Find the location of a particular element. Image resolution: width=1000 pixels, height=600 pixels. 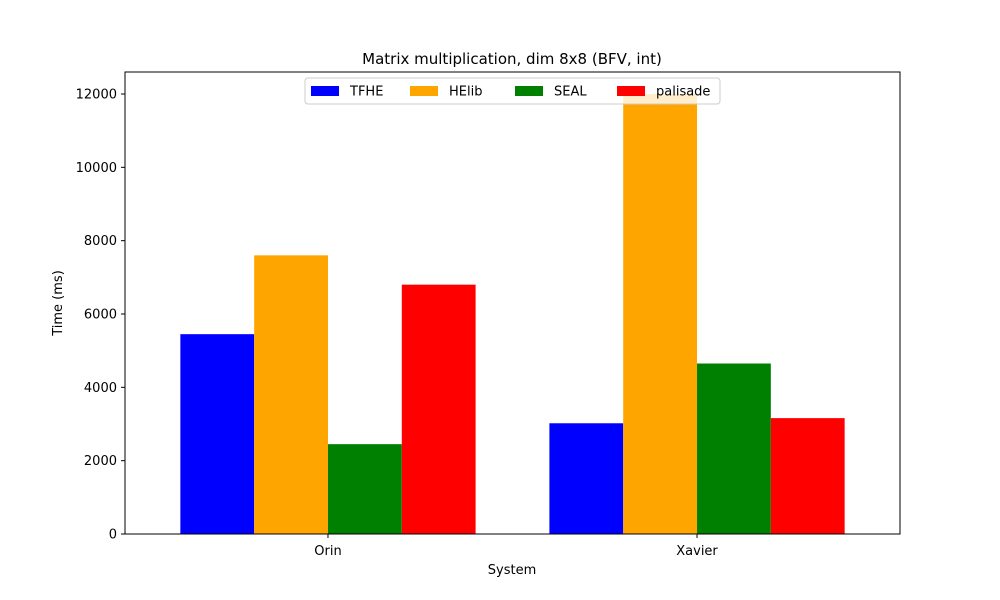

y-tick-label: 6000 is located at coordinates (100, 315).